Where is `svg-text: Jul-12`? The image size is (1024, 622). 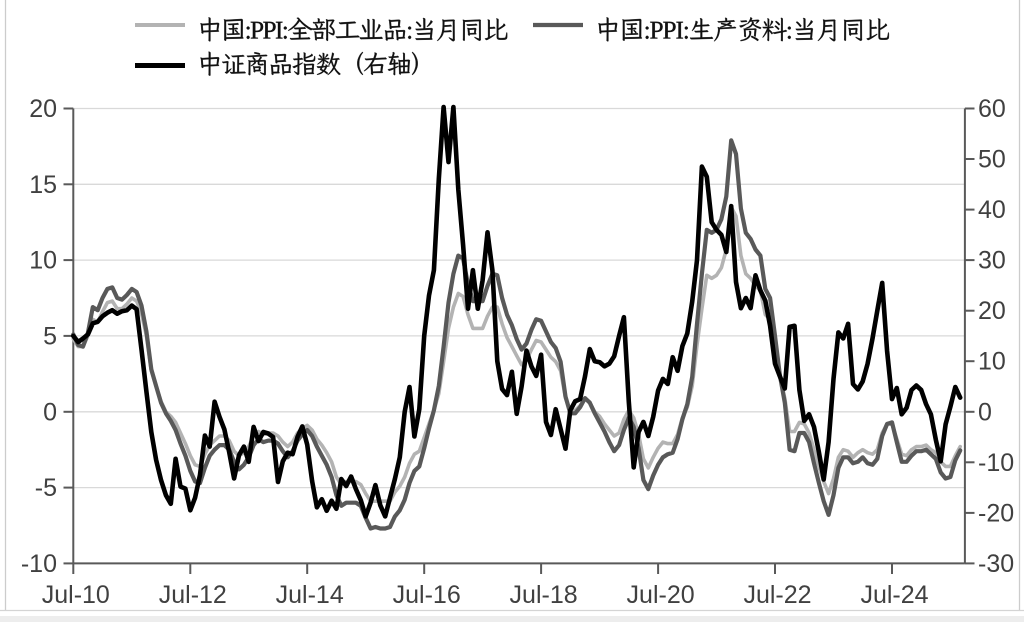 svg-text: Jul-12 is located at coordinates (193, 595).